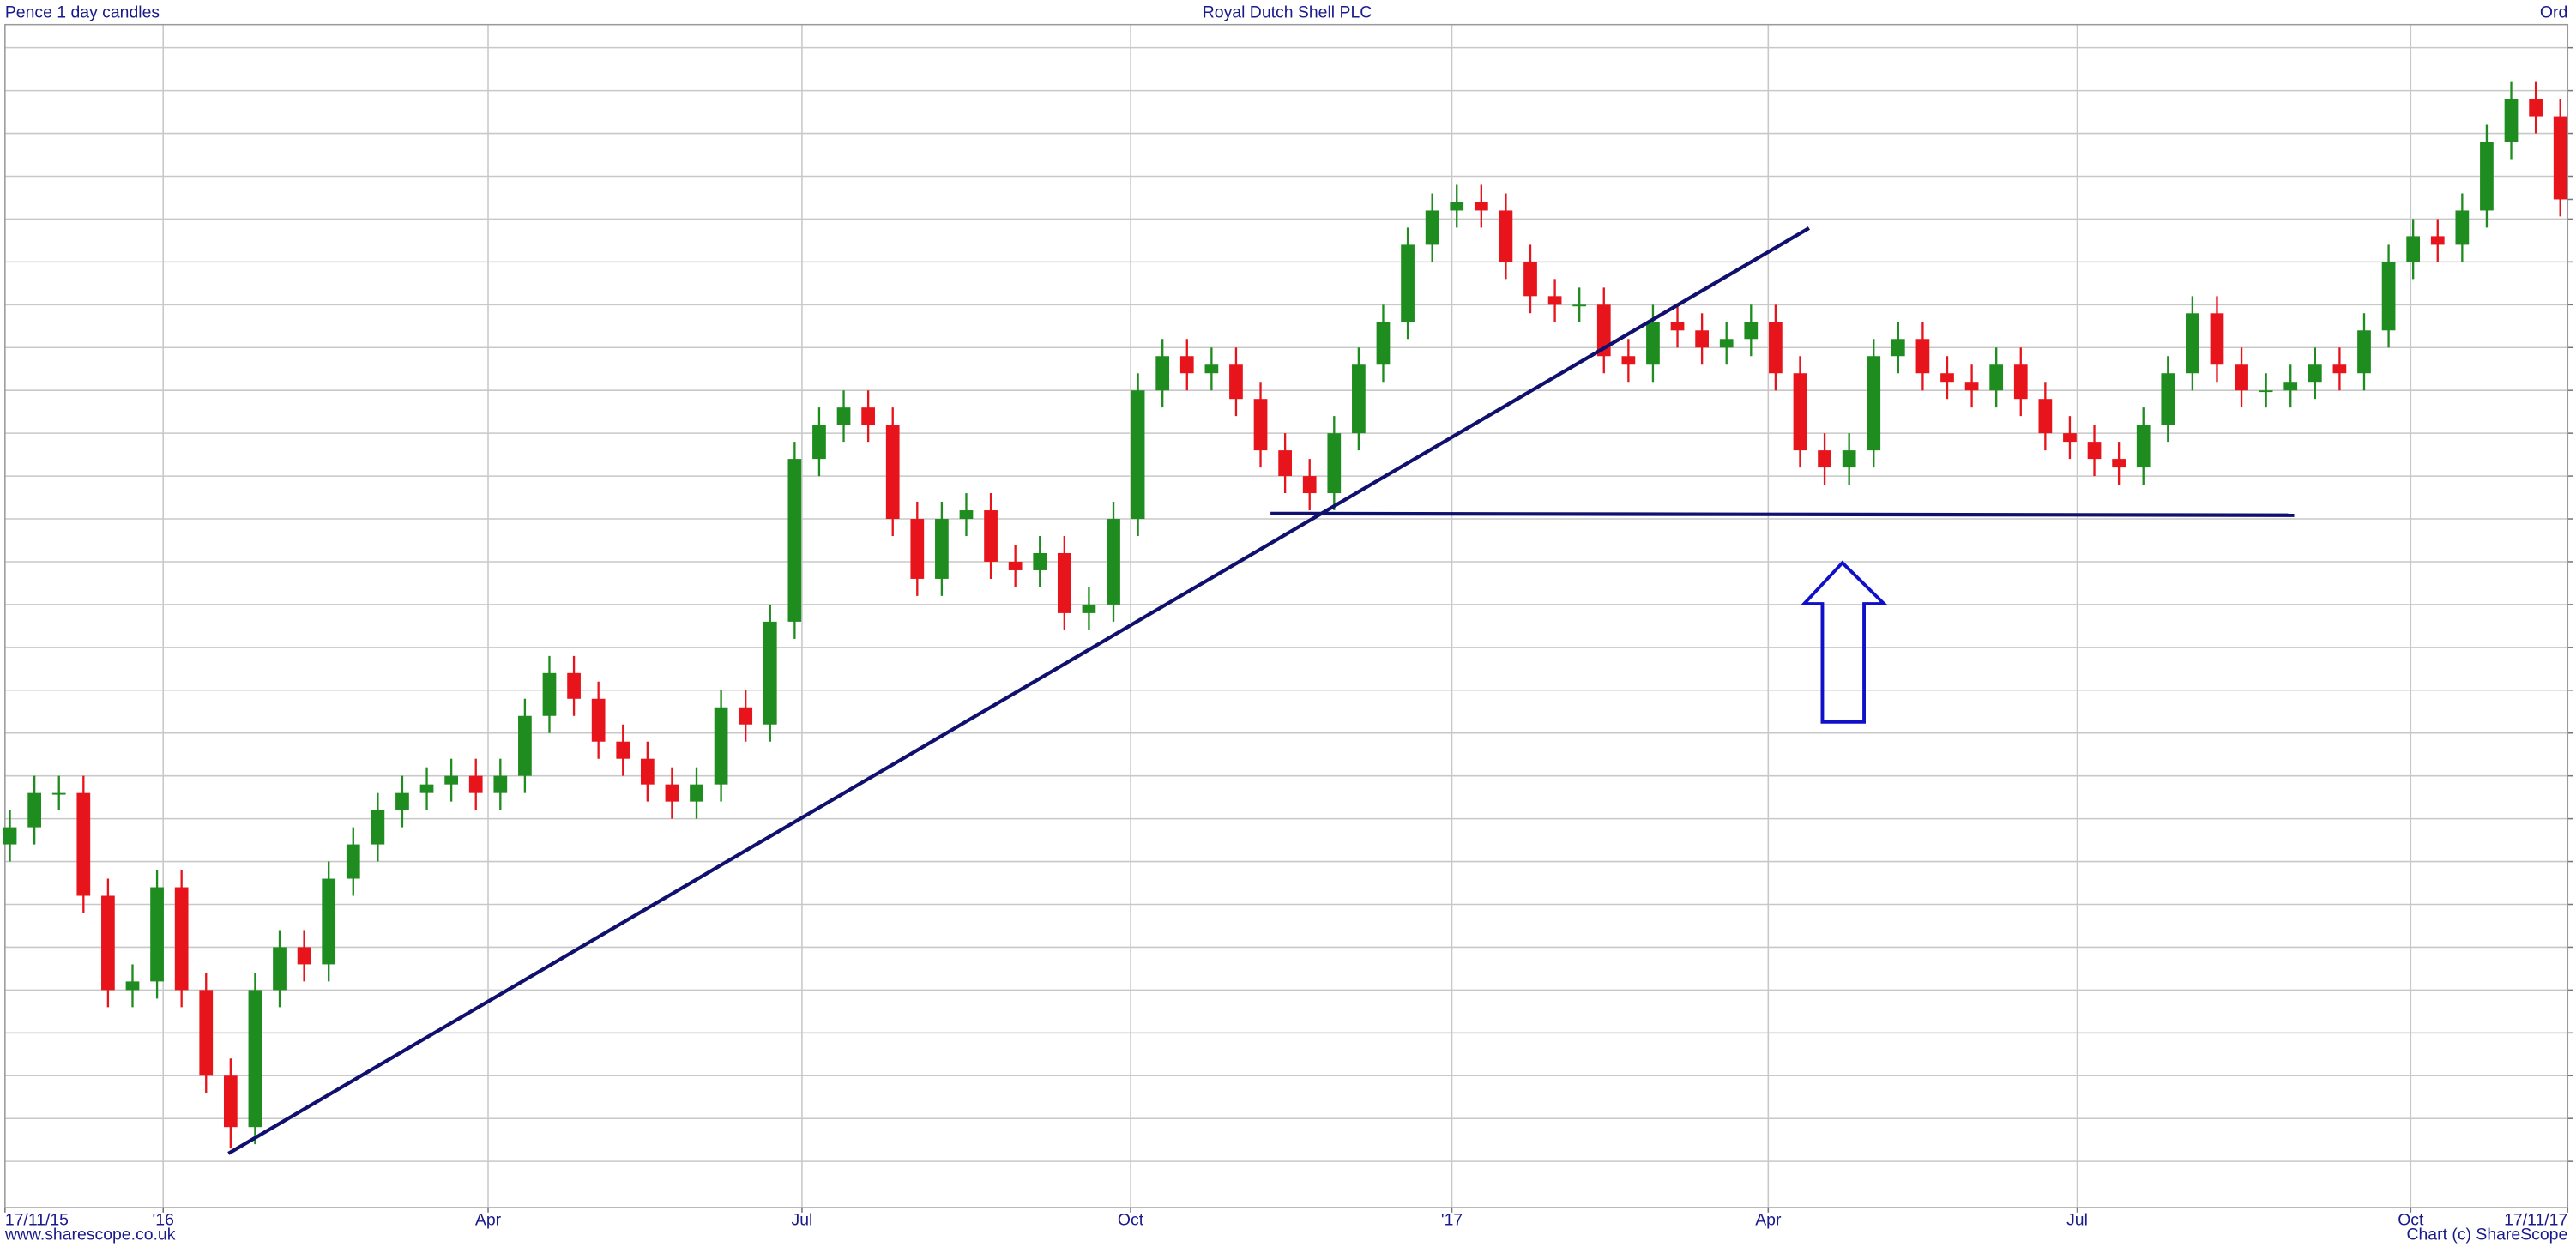  Describe the element at coordinates (2535, 1221) in the screenshot. I see `x-tick-label: 17/11/17` at that location.